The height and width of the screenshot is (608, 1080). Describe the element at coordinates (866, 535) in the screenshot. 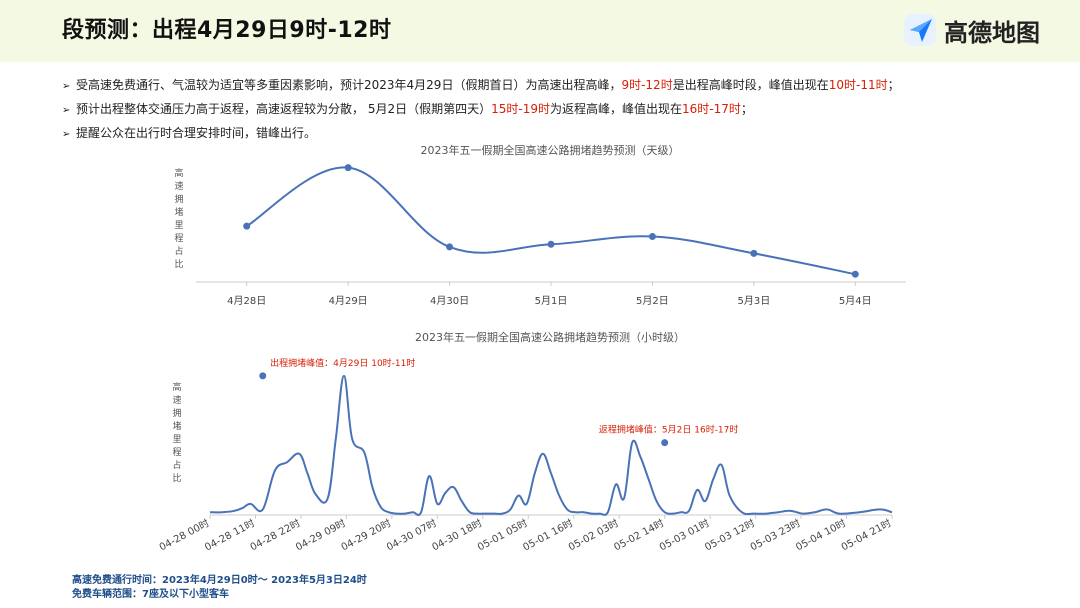

I see `hour-x-tick-label: 05-04 21时` at that location.